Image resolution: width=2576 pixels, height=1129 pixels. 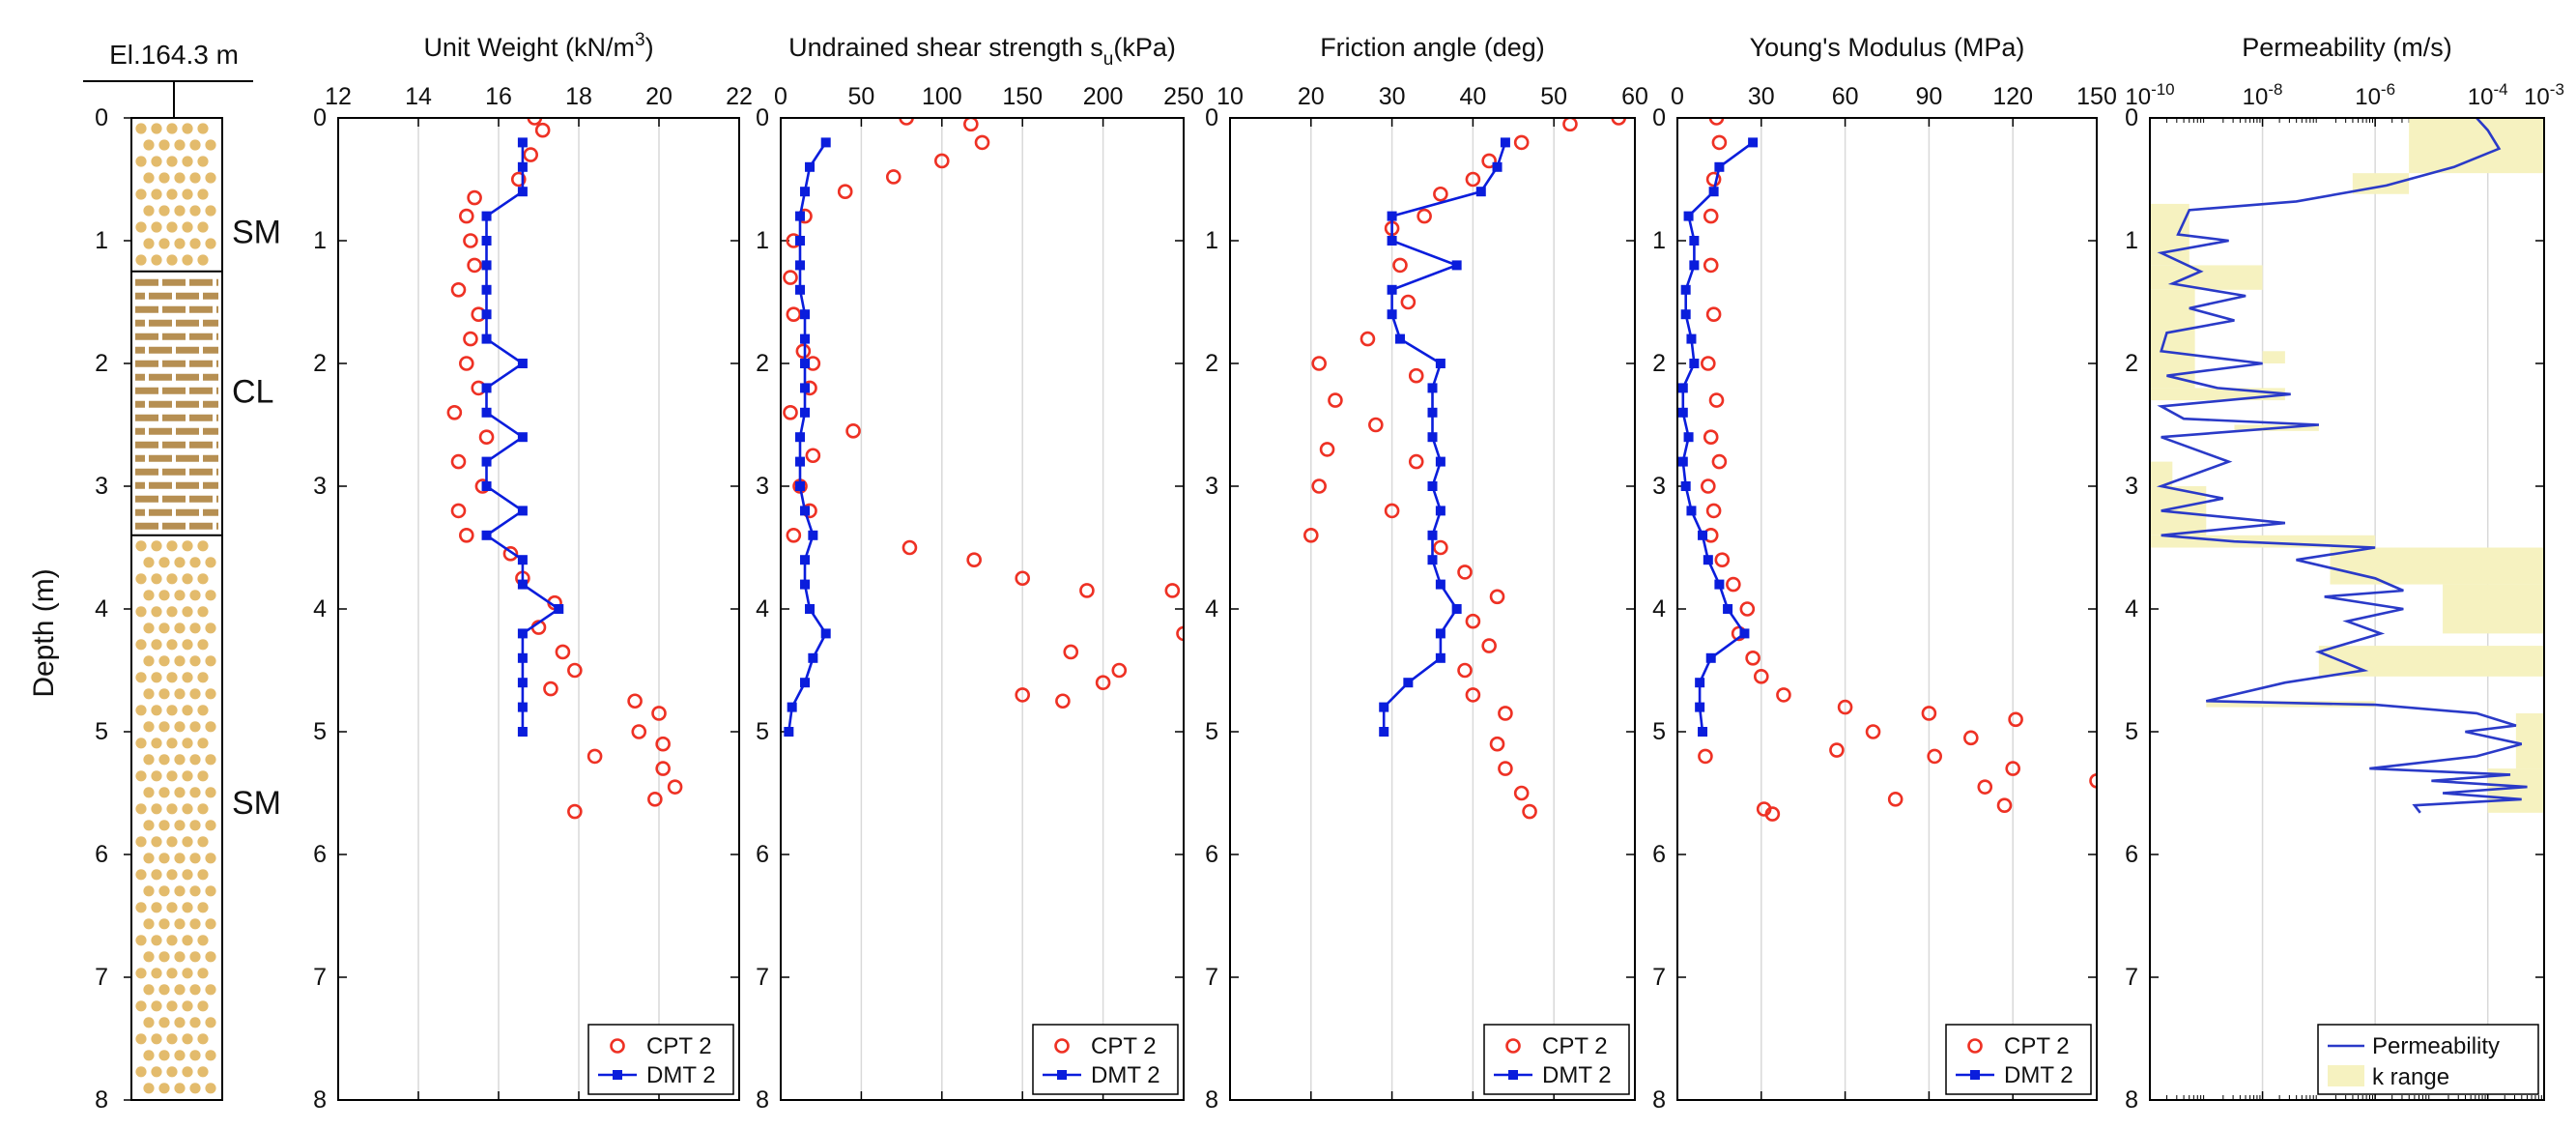 I want to click on x-tick-label: 0, so click(x=781, y=96).